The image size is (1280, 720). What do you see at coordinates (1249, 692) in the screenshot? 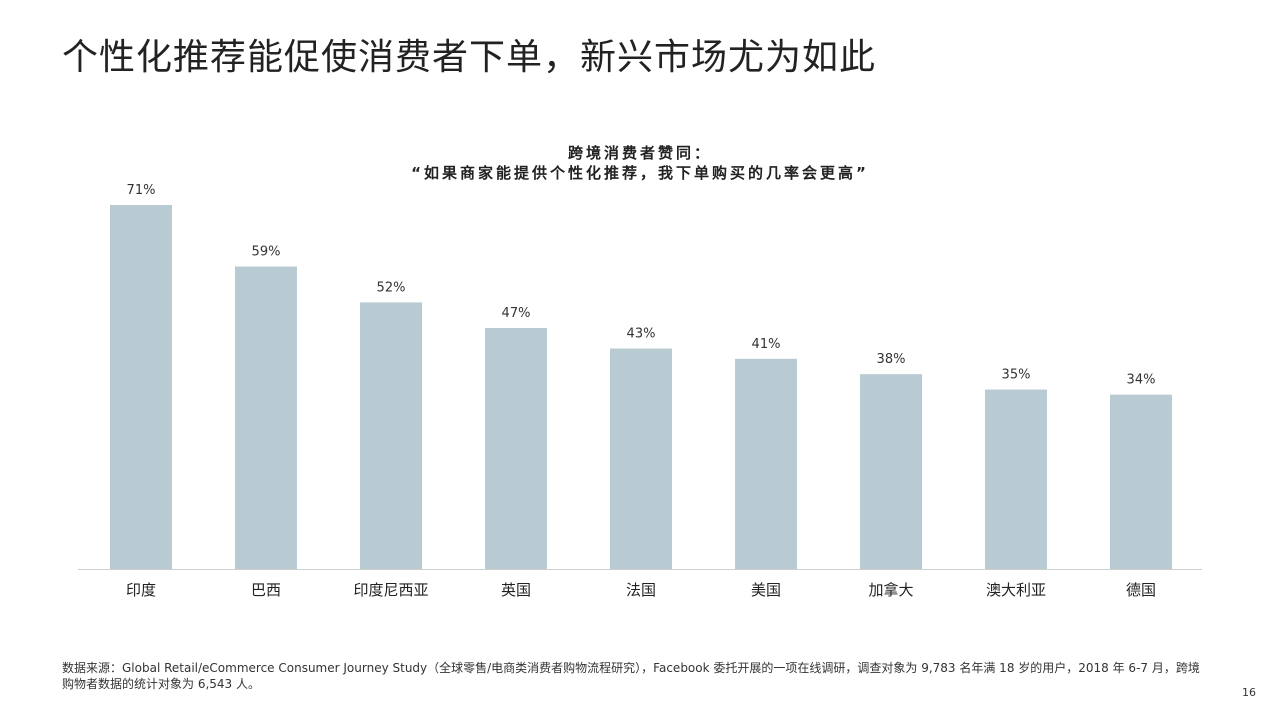
I see `page-number: 16` at bounding box center [1249, 692].